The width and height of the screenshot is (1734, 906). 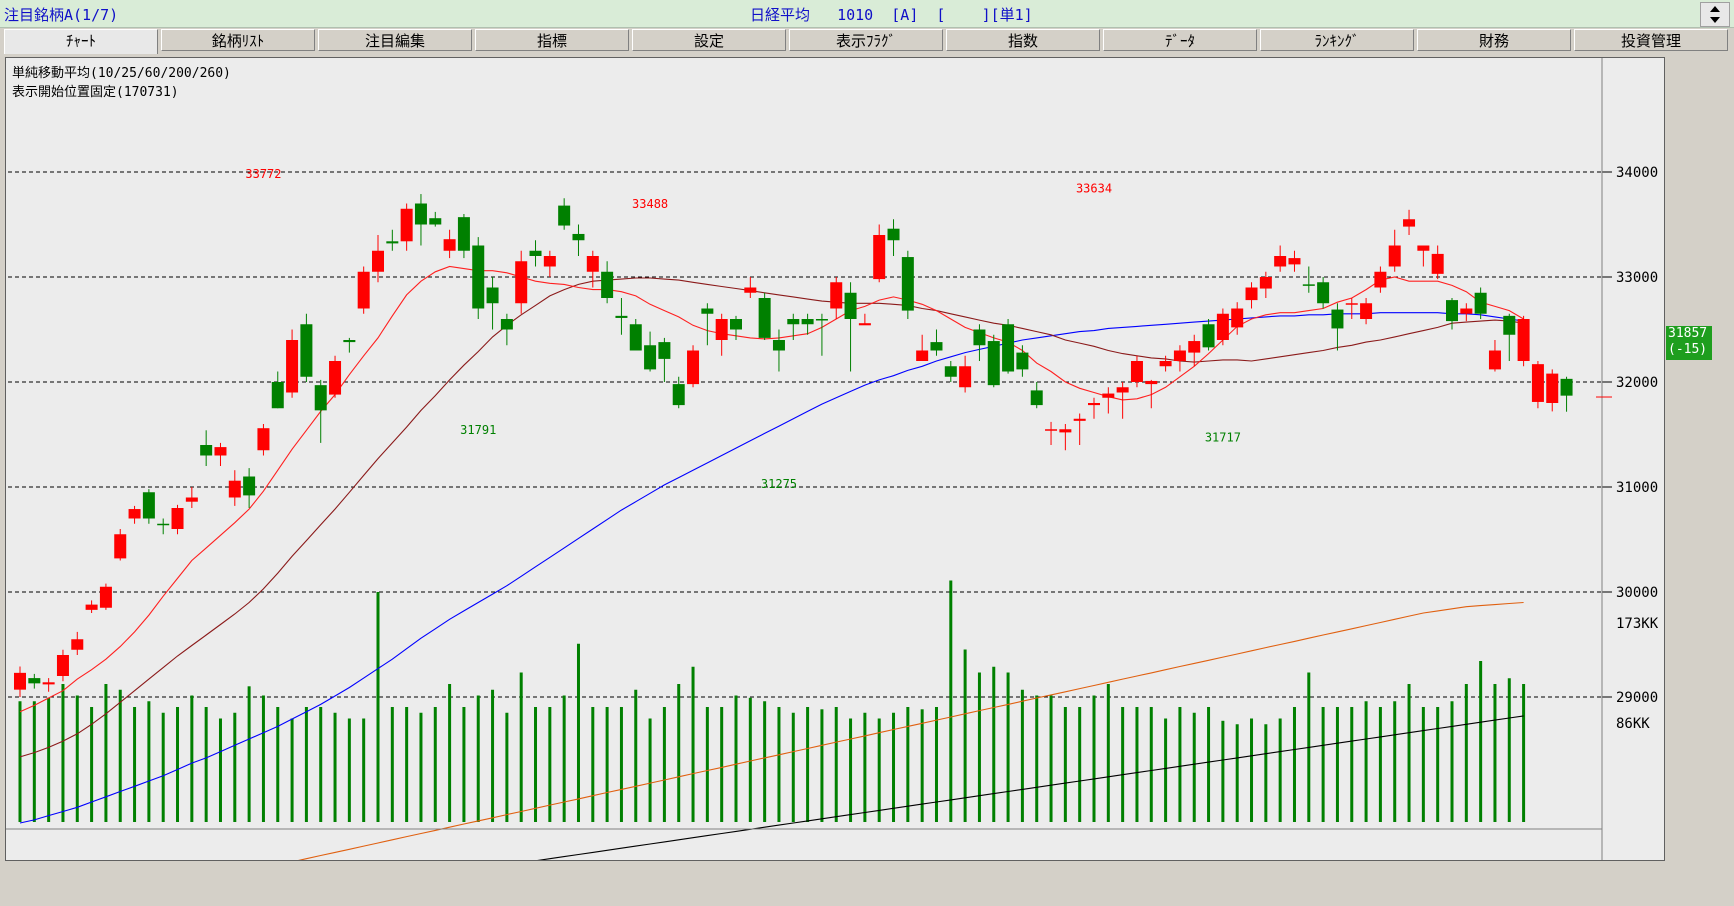 What do you see at coordinates (709, 40) in the screenshot?
I see `tab-4: 設定` at bounding box center [709, 40].